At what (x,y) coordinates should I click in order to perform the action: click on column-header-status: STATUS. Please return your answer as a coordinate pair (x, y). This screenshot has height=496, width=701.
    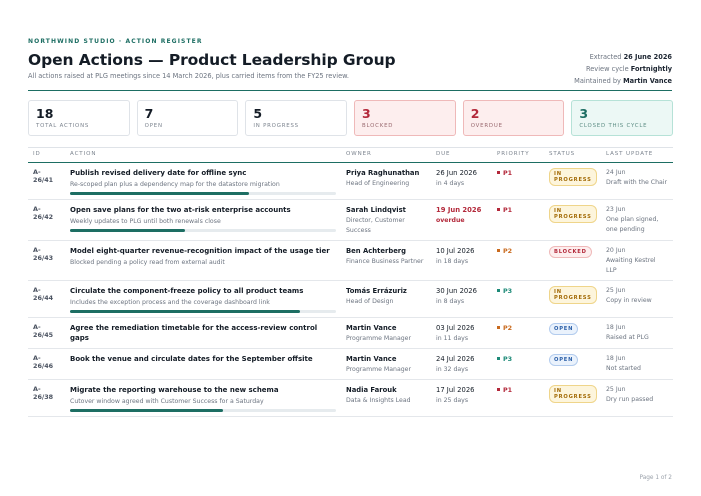
    Looking at the image, I should click on (572, 155).